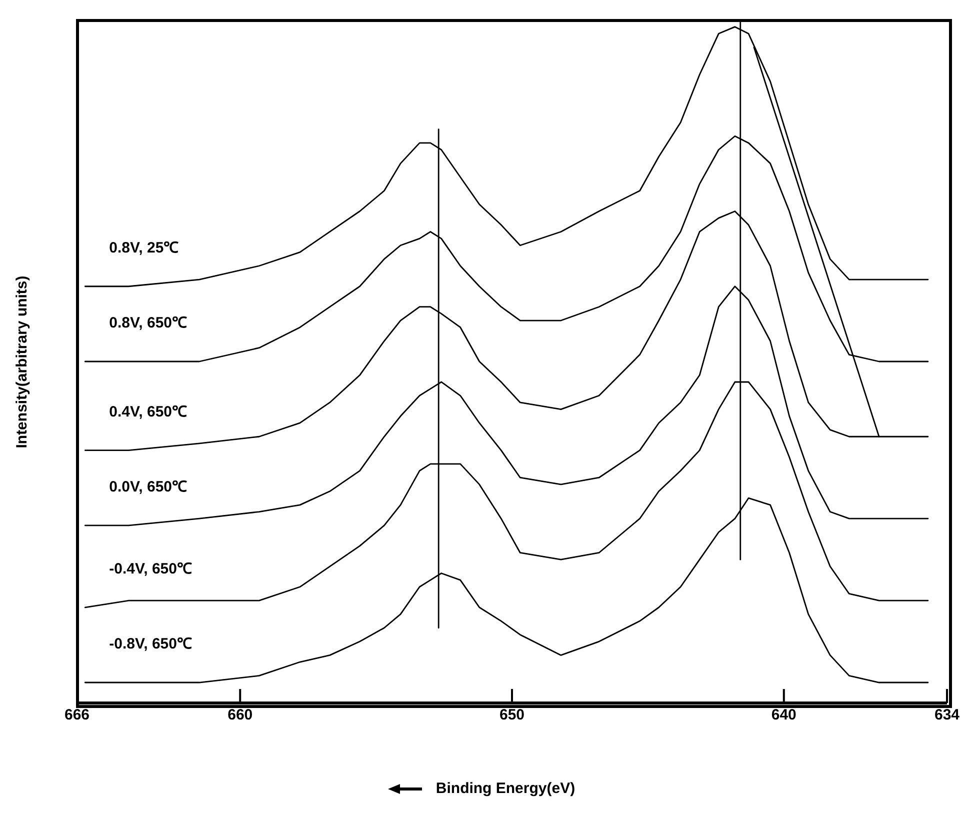 The image size is (963, 819). I want to click on series-label: 0.0V, 650℃, so click(148, 487).